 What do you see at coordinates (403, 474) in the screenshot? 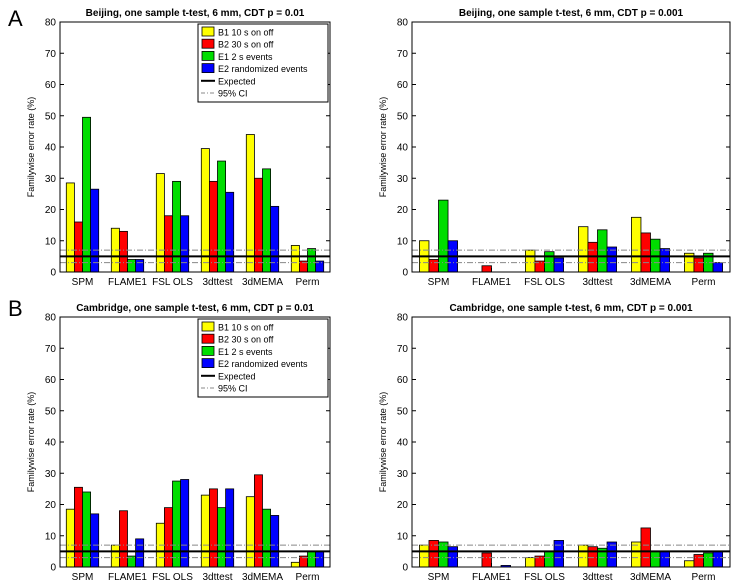
I see `y-tick-label: 30` at bounding box center [403, 474].